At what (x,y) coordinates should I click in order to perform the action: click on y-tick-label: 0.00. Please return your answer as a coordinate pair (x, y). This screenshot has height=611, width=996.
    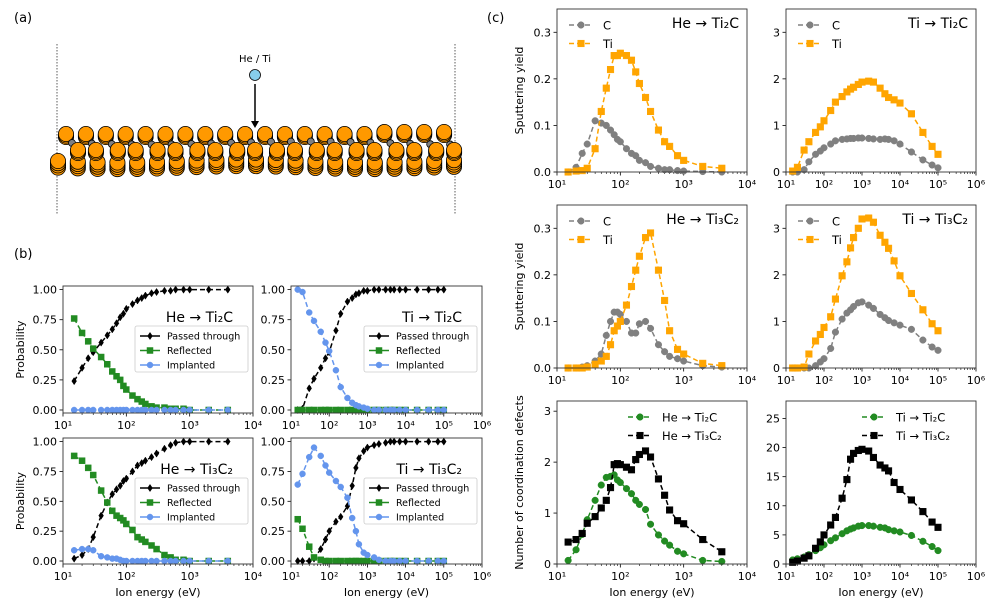
    Looking at the image, I should click on (273, 410).